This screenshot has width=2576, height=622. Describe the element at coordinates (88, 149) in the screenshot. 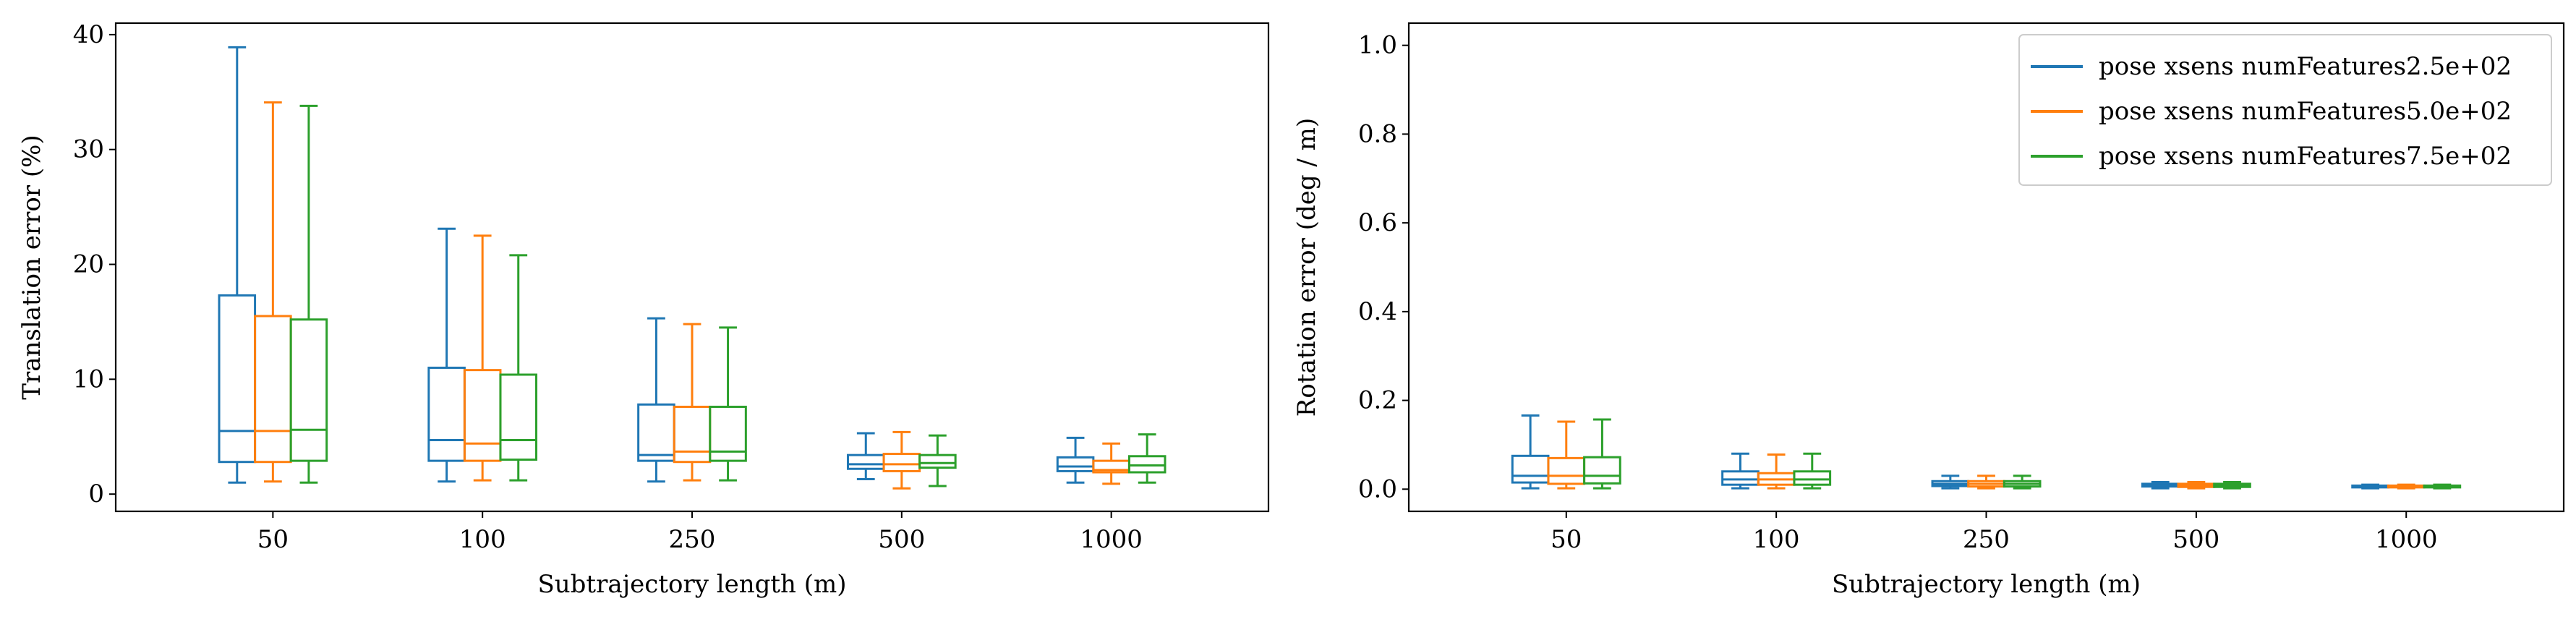

I see `y-tick-label: 30` at that location.